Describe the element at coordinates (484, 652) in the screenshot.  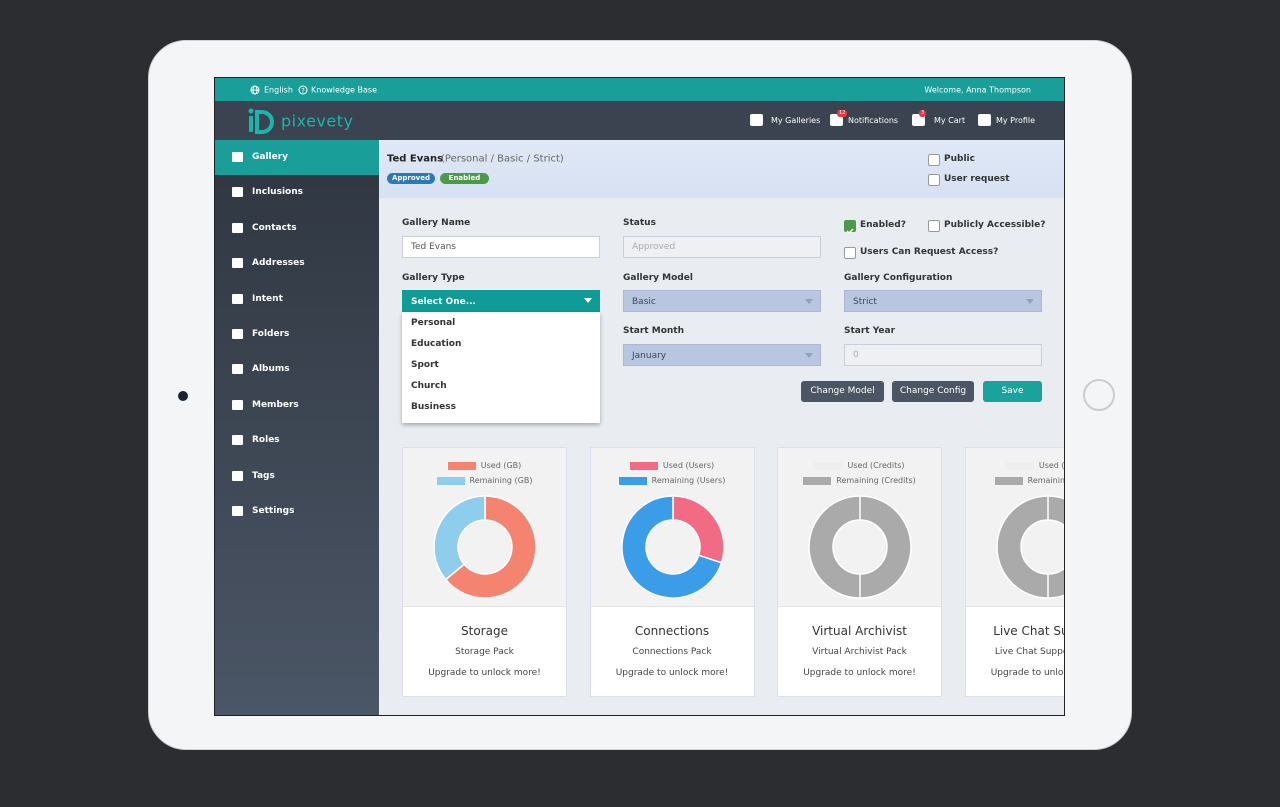
I see `card-subtitle: Storage Pack` at that location.